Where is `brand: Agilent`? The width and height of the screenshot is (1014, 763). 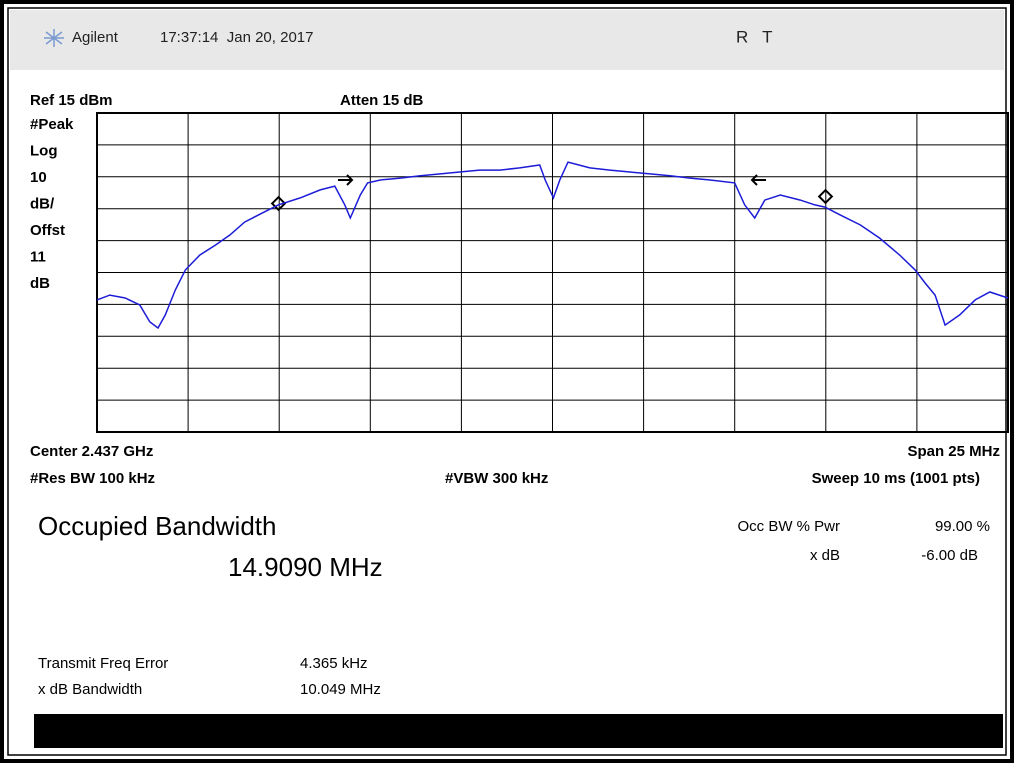 brand: Agilent is located at coordinates (95, 37).